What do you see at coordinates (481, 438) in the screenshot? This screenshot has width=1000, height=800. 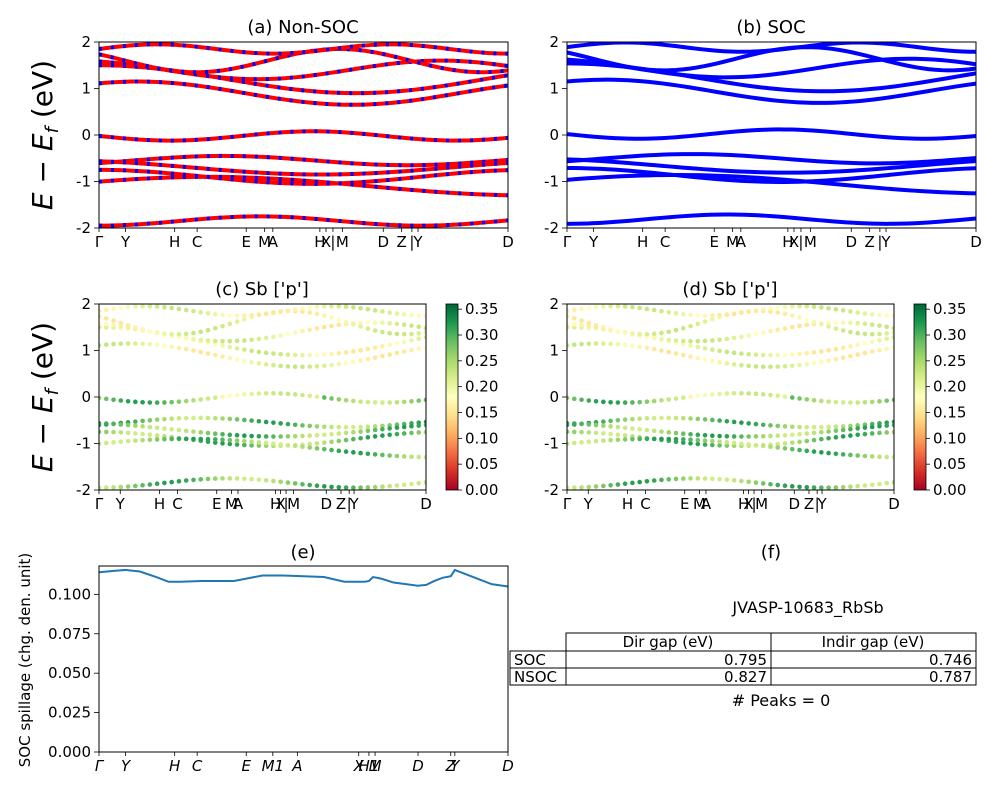 I see `colorbar-tick-label: 0.10` at bounding box center [481, 438].